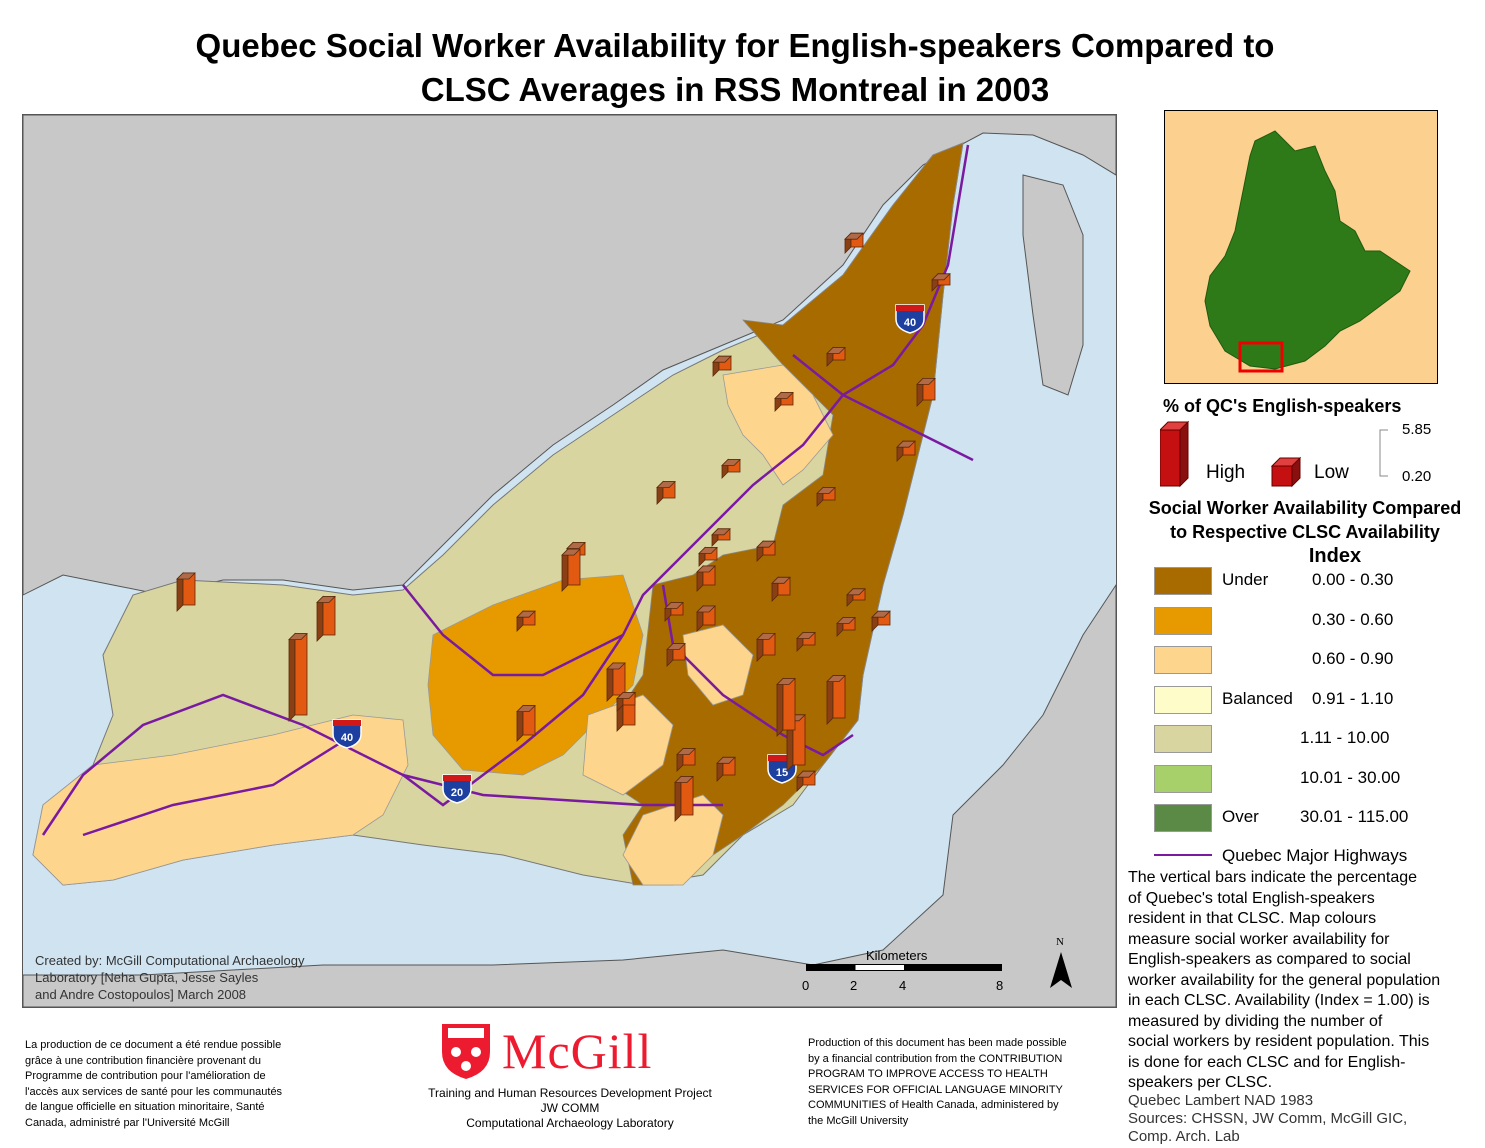  I want to click on legend-highway-label: Quebec Major Highways, so click(1315, 855).